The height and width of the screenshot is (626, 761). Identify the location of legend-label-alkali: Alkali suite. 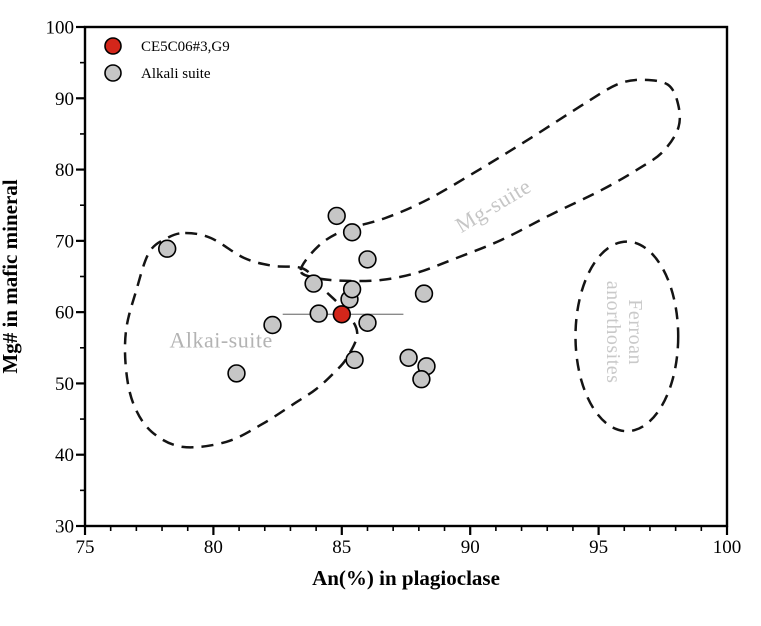
(176, 74).